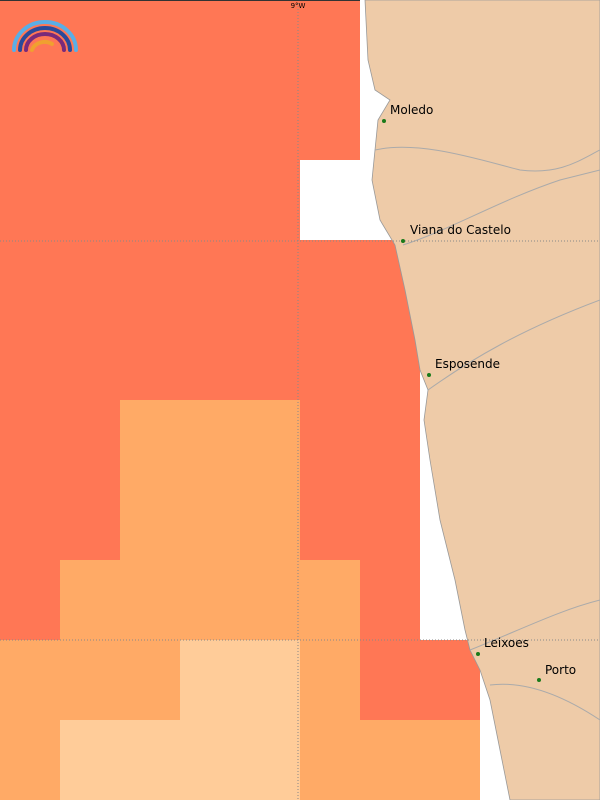 Image resolution: width=600 pixels, height=800 pixels. Describe the element at coordinates (298, 6) in the screenshot. I see `grid-label: 9°W` at that location.